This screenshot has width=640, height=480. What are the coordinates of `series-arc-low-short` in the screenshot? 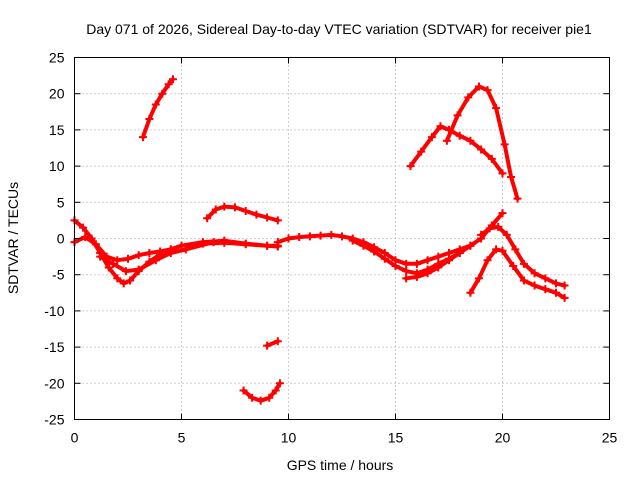 It's located at (272, 343).